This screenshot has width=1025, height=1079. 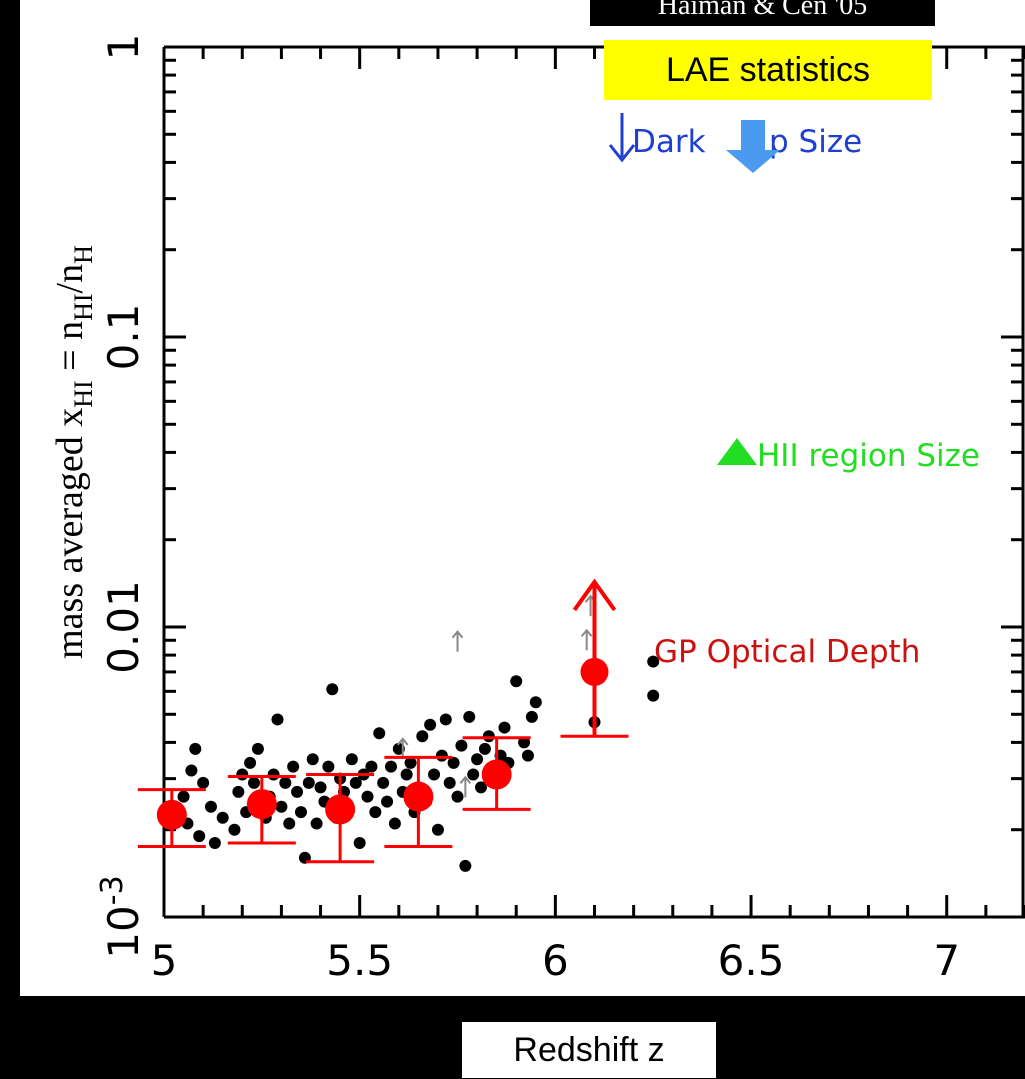 I want to click on y-axis-label-part: mass averaged x, so click(x=70, y=533).